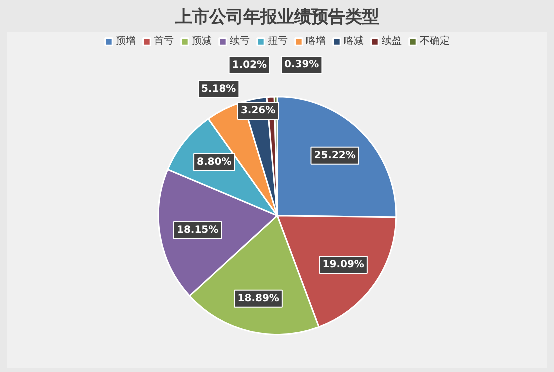 The image size is (554, 372). Describe the element at coordinates (392, 41) in the screenshot. I see `legend-label: 续盈` at that location.